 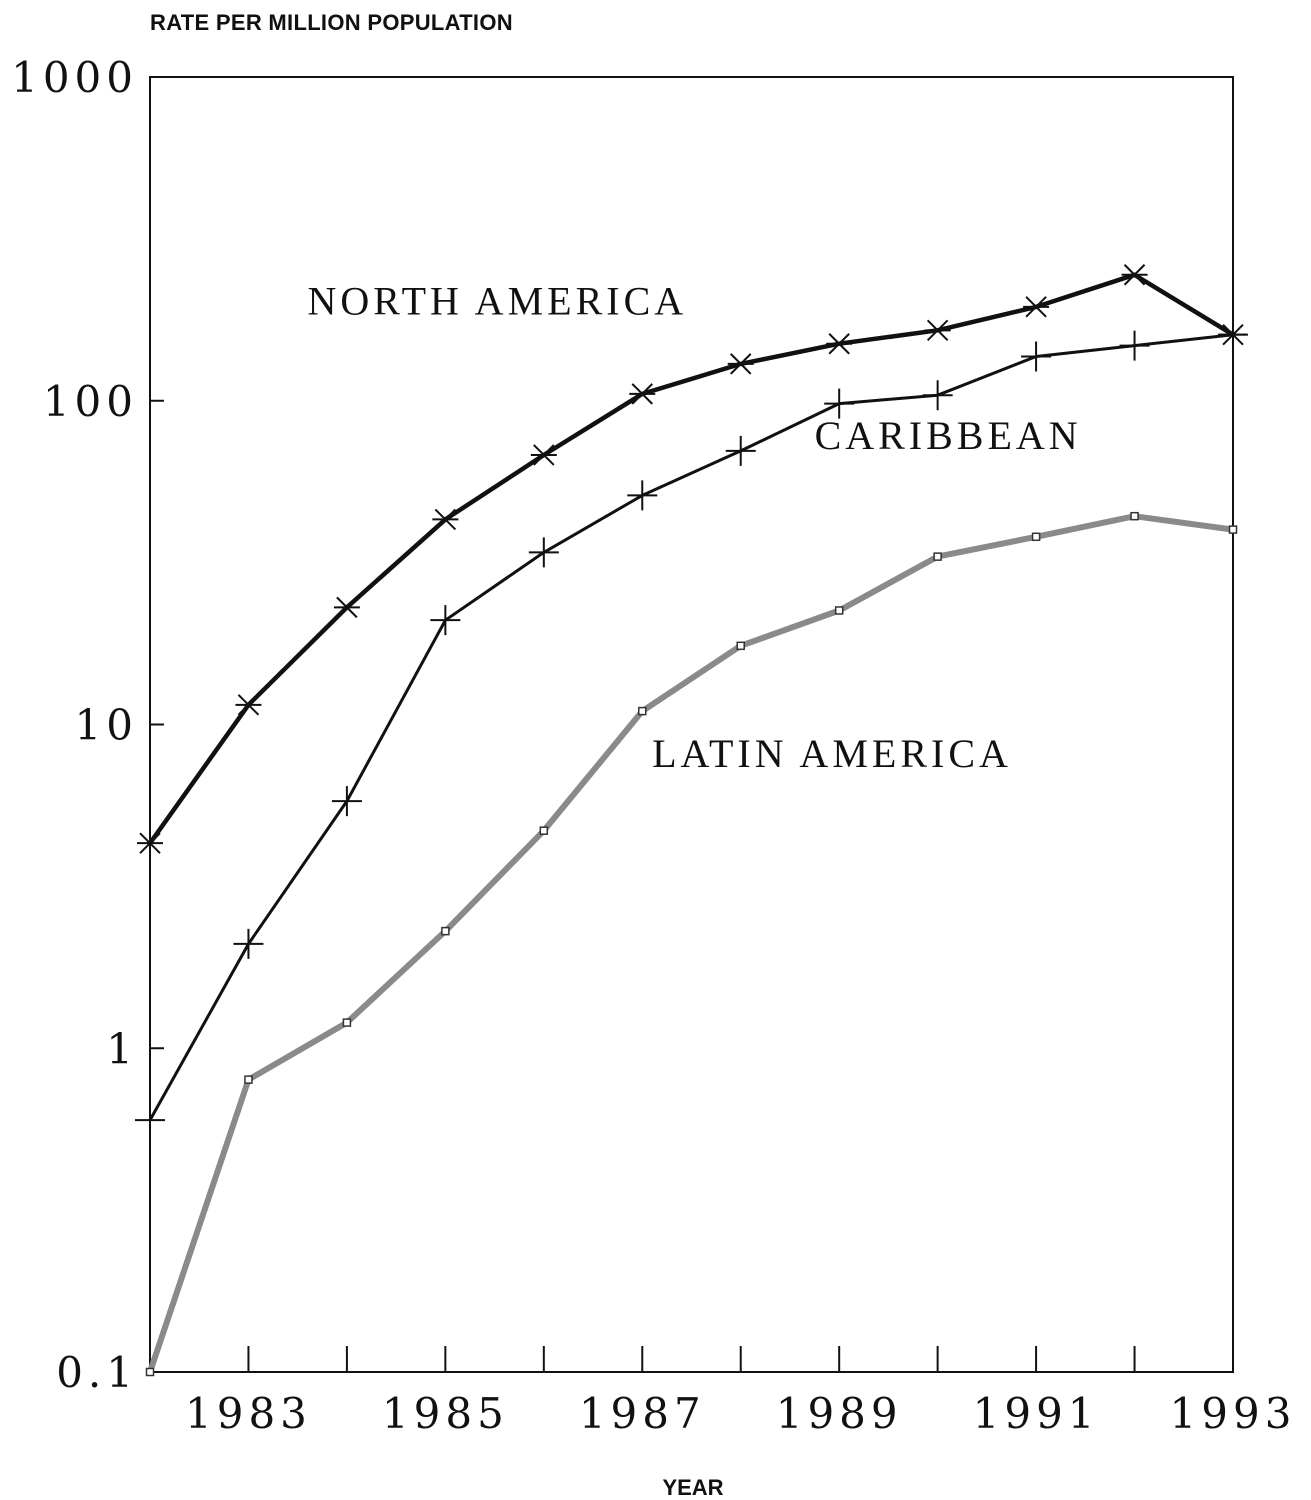 What do you see at coordinates (498, 300) in the screenshot?
I see `series-label: NORTH AMERICA` at bounding box center [498, 300].